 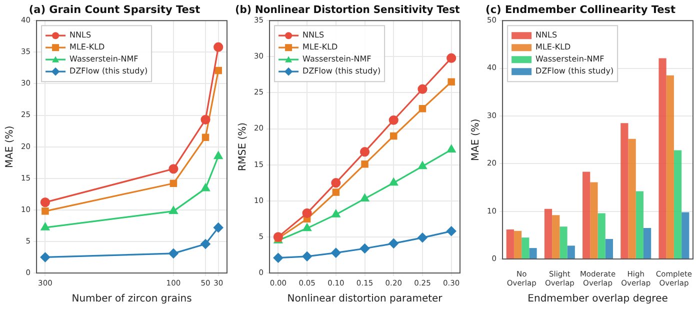 What do you see at coordinates (598, 299) in the screenshot?
I see `x-axis-title: Endmember overlap degree` at bounding box center [598, 299].